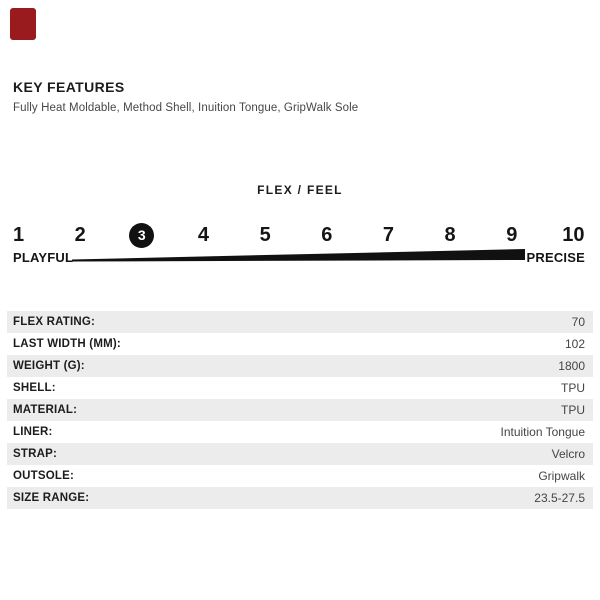 The height and width of the screenshot is (600, 600). Describe the element at coordinates (300, 366) in the screenshot. I see `spec-row: WEIGHT (G): 1800` at that location.